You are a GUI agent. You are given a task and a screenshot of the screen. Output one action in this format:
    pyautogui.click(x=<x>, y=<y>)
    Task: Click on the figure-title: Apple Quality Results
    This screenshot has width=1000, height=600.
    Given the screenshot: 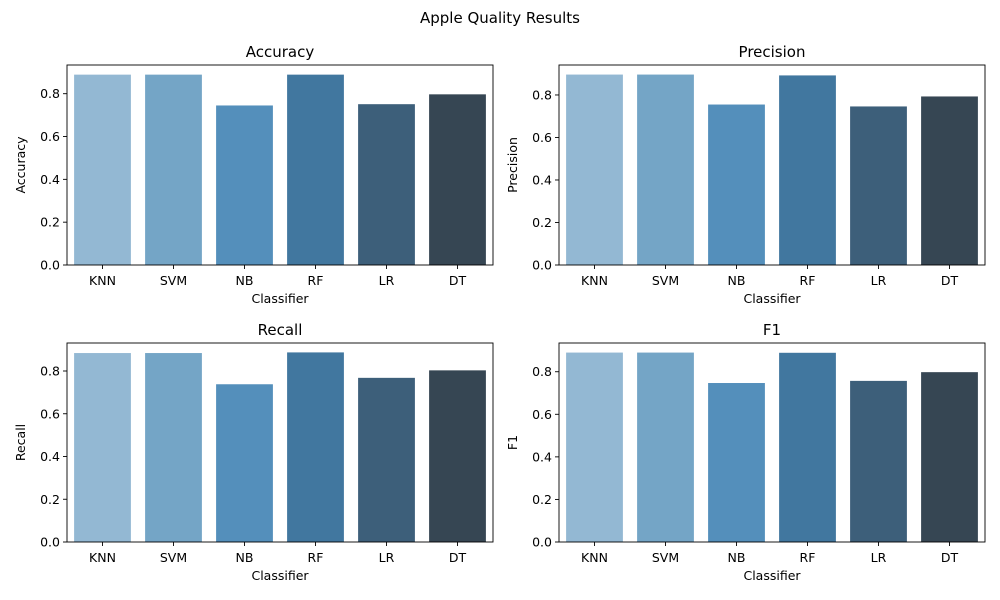 What is the action you would take?
    pyautogui.click(x=500, y=18)
    